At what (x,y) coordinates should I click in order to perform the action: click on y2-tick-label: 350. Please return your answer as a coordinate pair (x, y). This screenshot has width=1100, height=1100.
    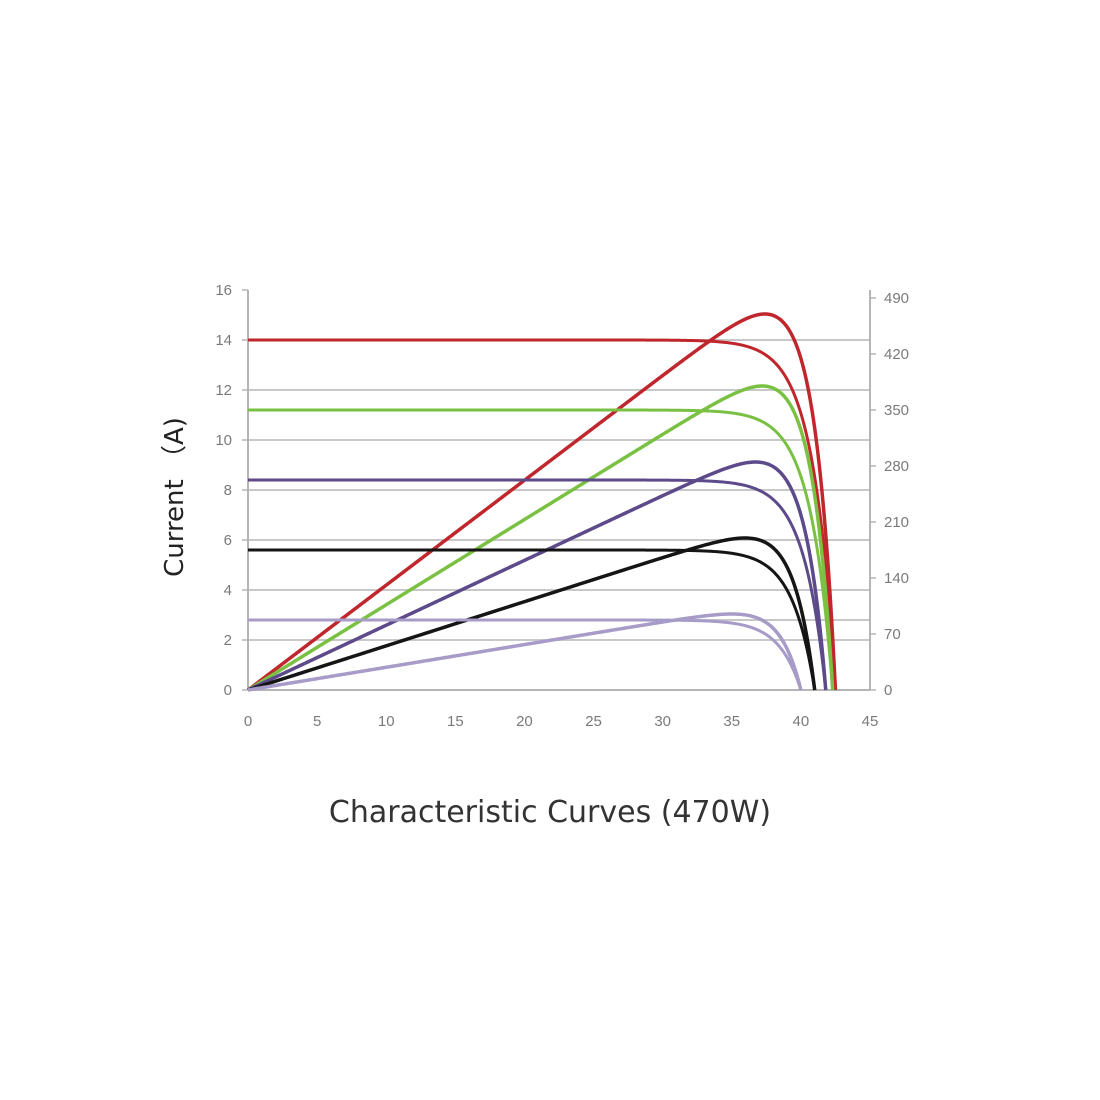
    Looking at the image, I should click on (896, 410).